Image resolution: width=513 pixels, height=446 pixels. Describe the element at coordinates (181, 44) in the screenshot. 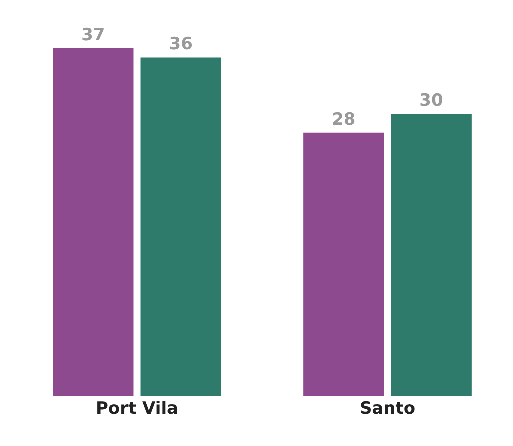

I see `data-label: 36` at that location.